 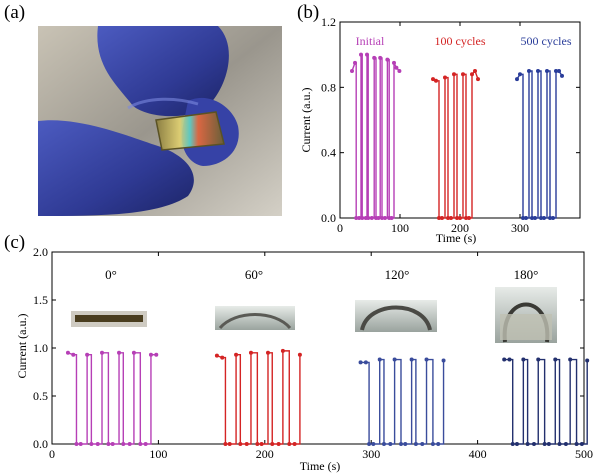 What do you see at coordinates (15, 12) in the screenshot?
I see `panel-label-a: (a)` at bounding box center [15, 12].